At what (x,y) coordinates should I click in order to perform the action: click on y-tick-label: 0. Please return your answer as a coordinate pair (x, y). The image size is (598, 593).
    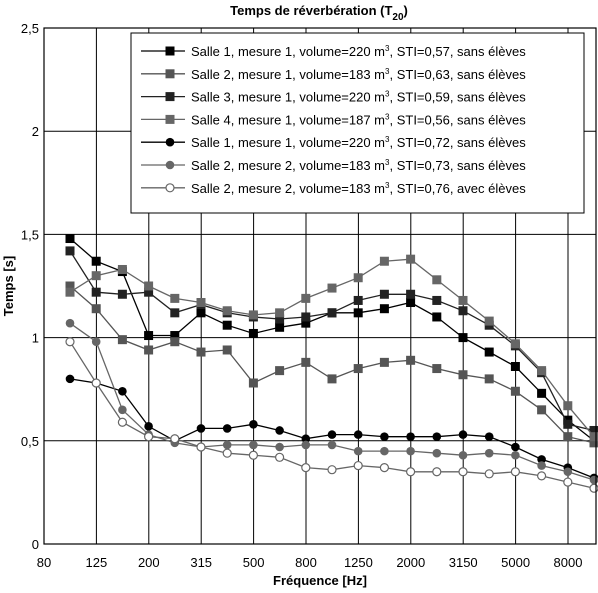
    Looking at the image, I should click on (35, 544).